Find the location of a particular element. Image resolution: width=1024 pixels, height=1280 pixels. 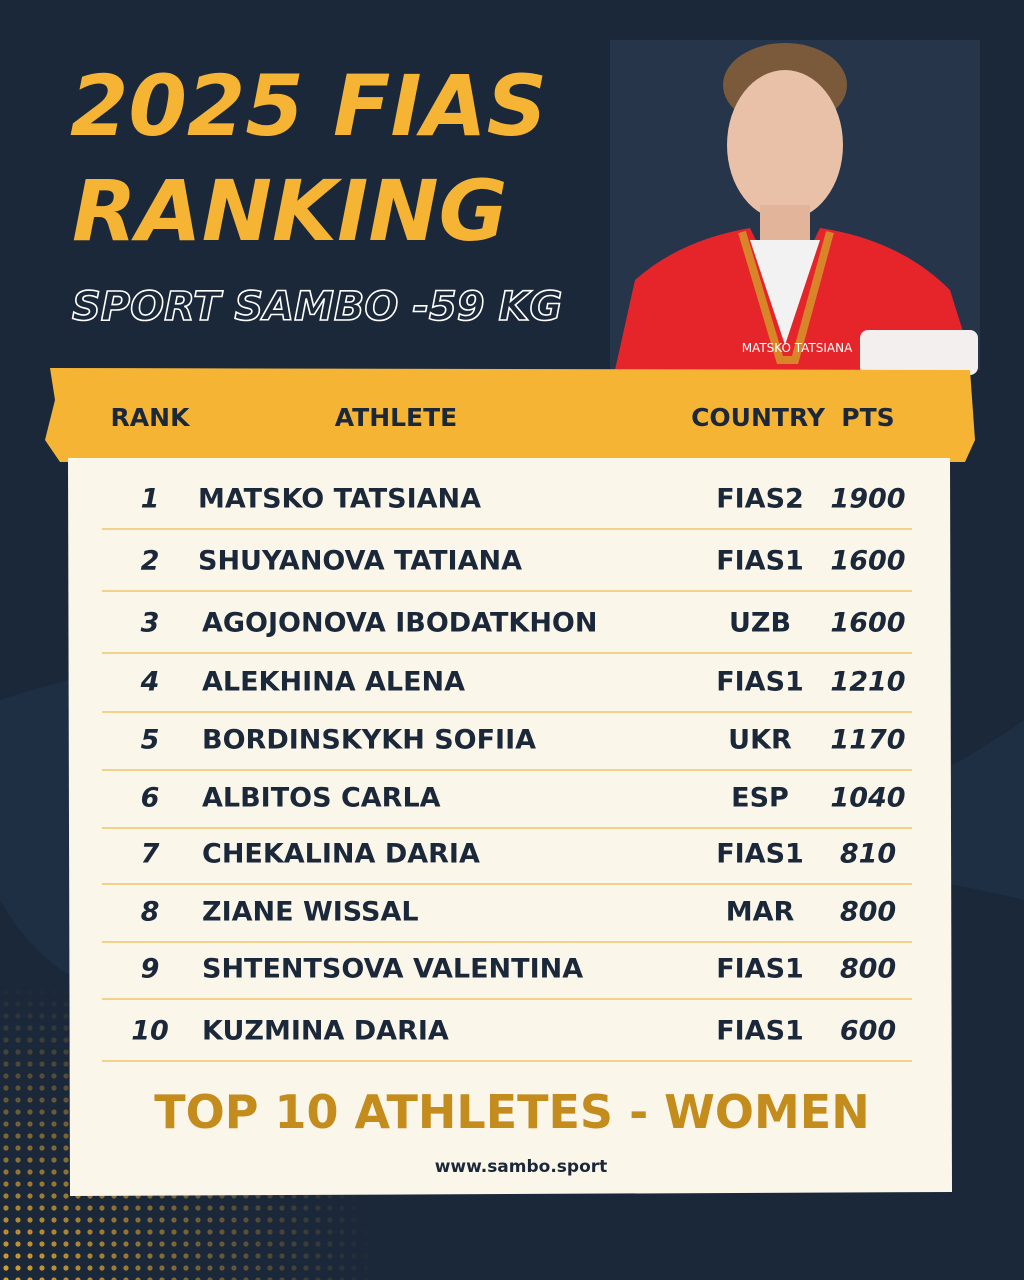

table-header-band is located at coordinates (510, 415).